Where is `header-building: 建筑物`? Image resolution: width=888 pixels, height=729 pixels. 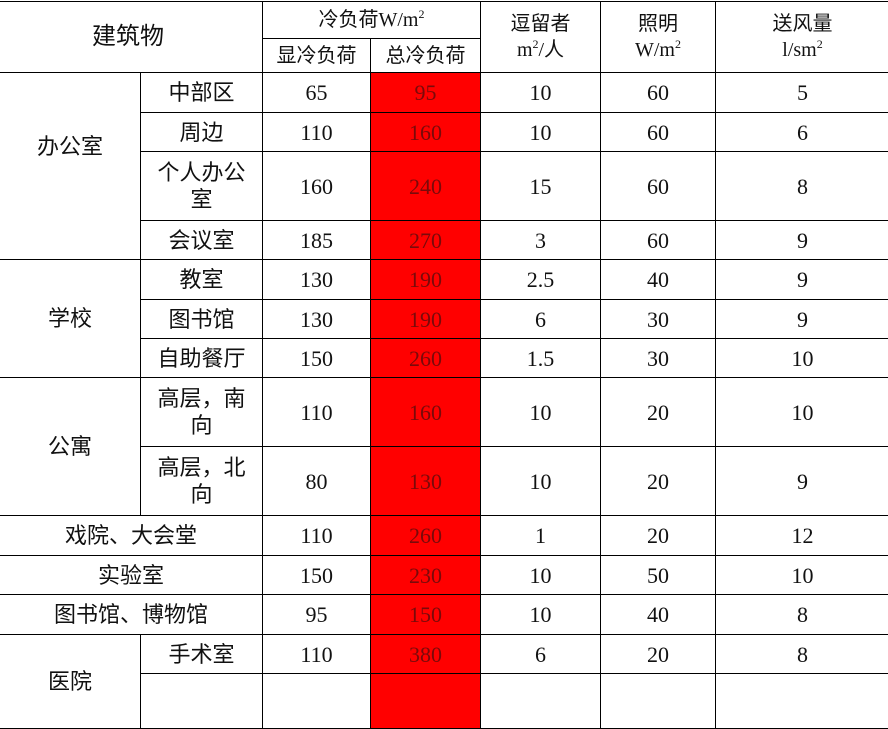 header-building: 建筑物 is located at coordinates (131, 37).